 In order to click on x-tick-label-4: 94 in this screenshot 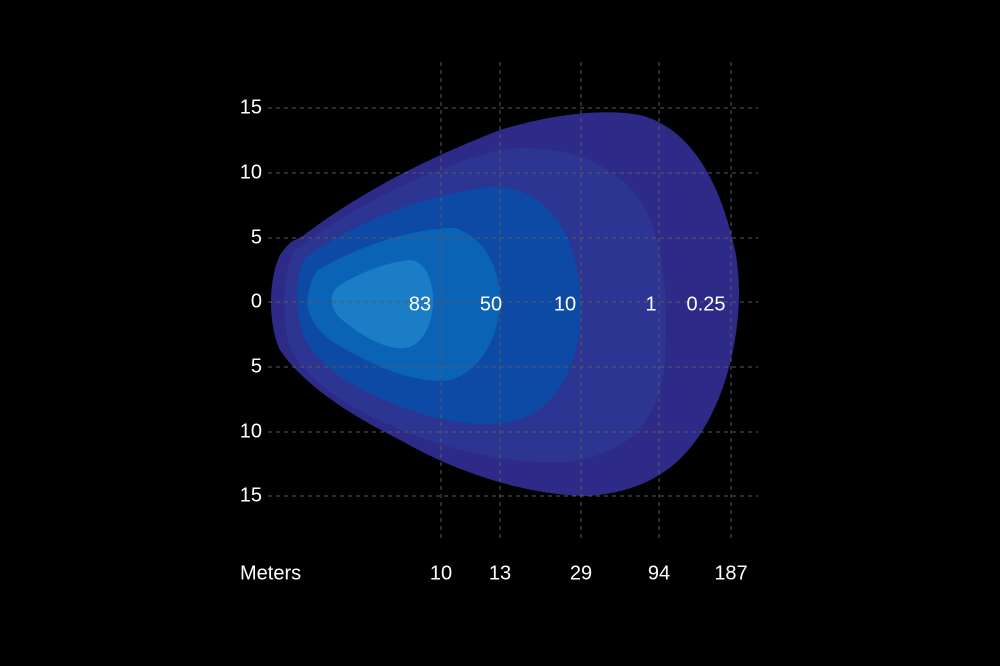, I will do `click(659, 573)`.